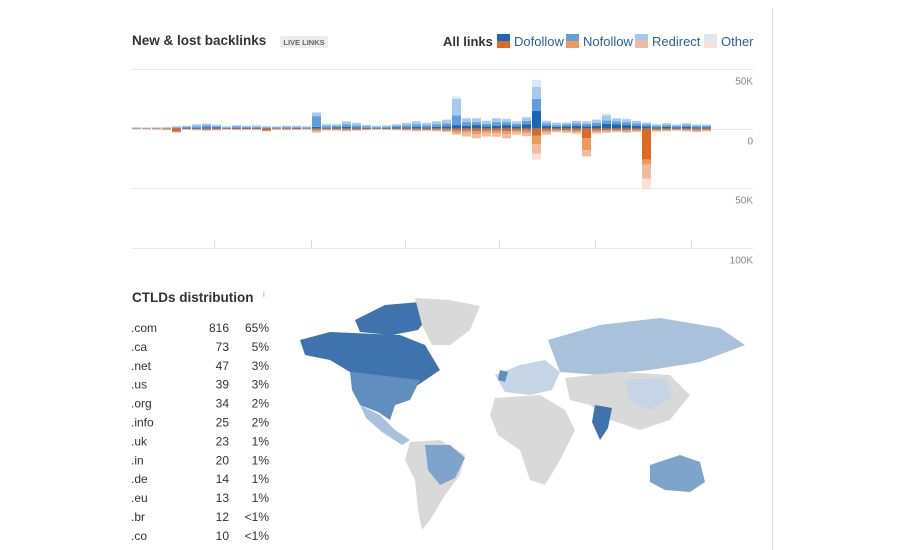  What do you see at coordinates (142, 423) in the screenshot?
I see `ctld-name: .info` at bounding box center [142, 423].